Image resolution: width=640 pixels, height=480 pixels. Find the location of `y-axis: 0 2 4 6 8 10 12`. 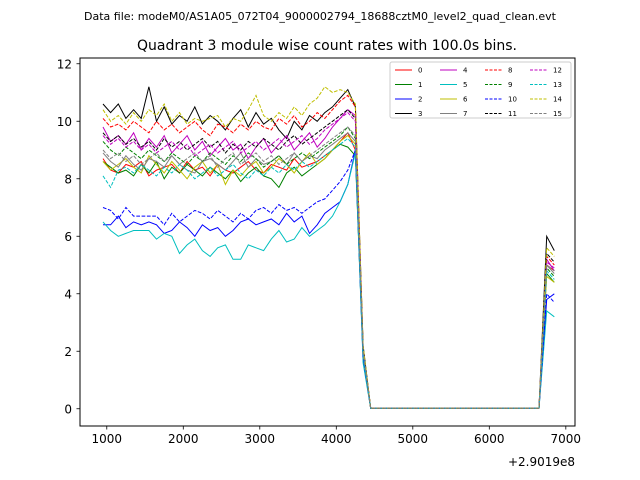

y-axis: 0 2 4 6 8 10 12 is located at coordinates (68, 236).